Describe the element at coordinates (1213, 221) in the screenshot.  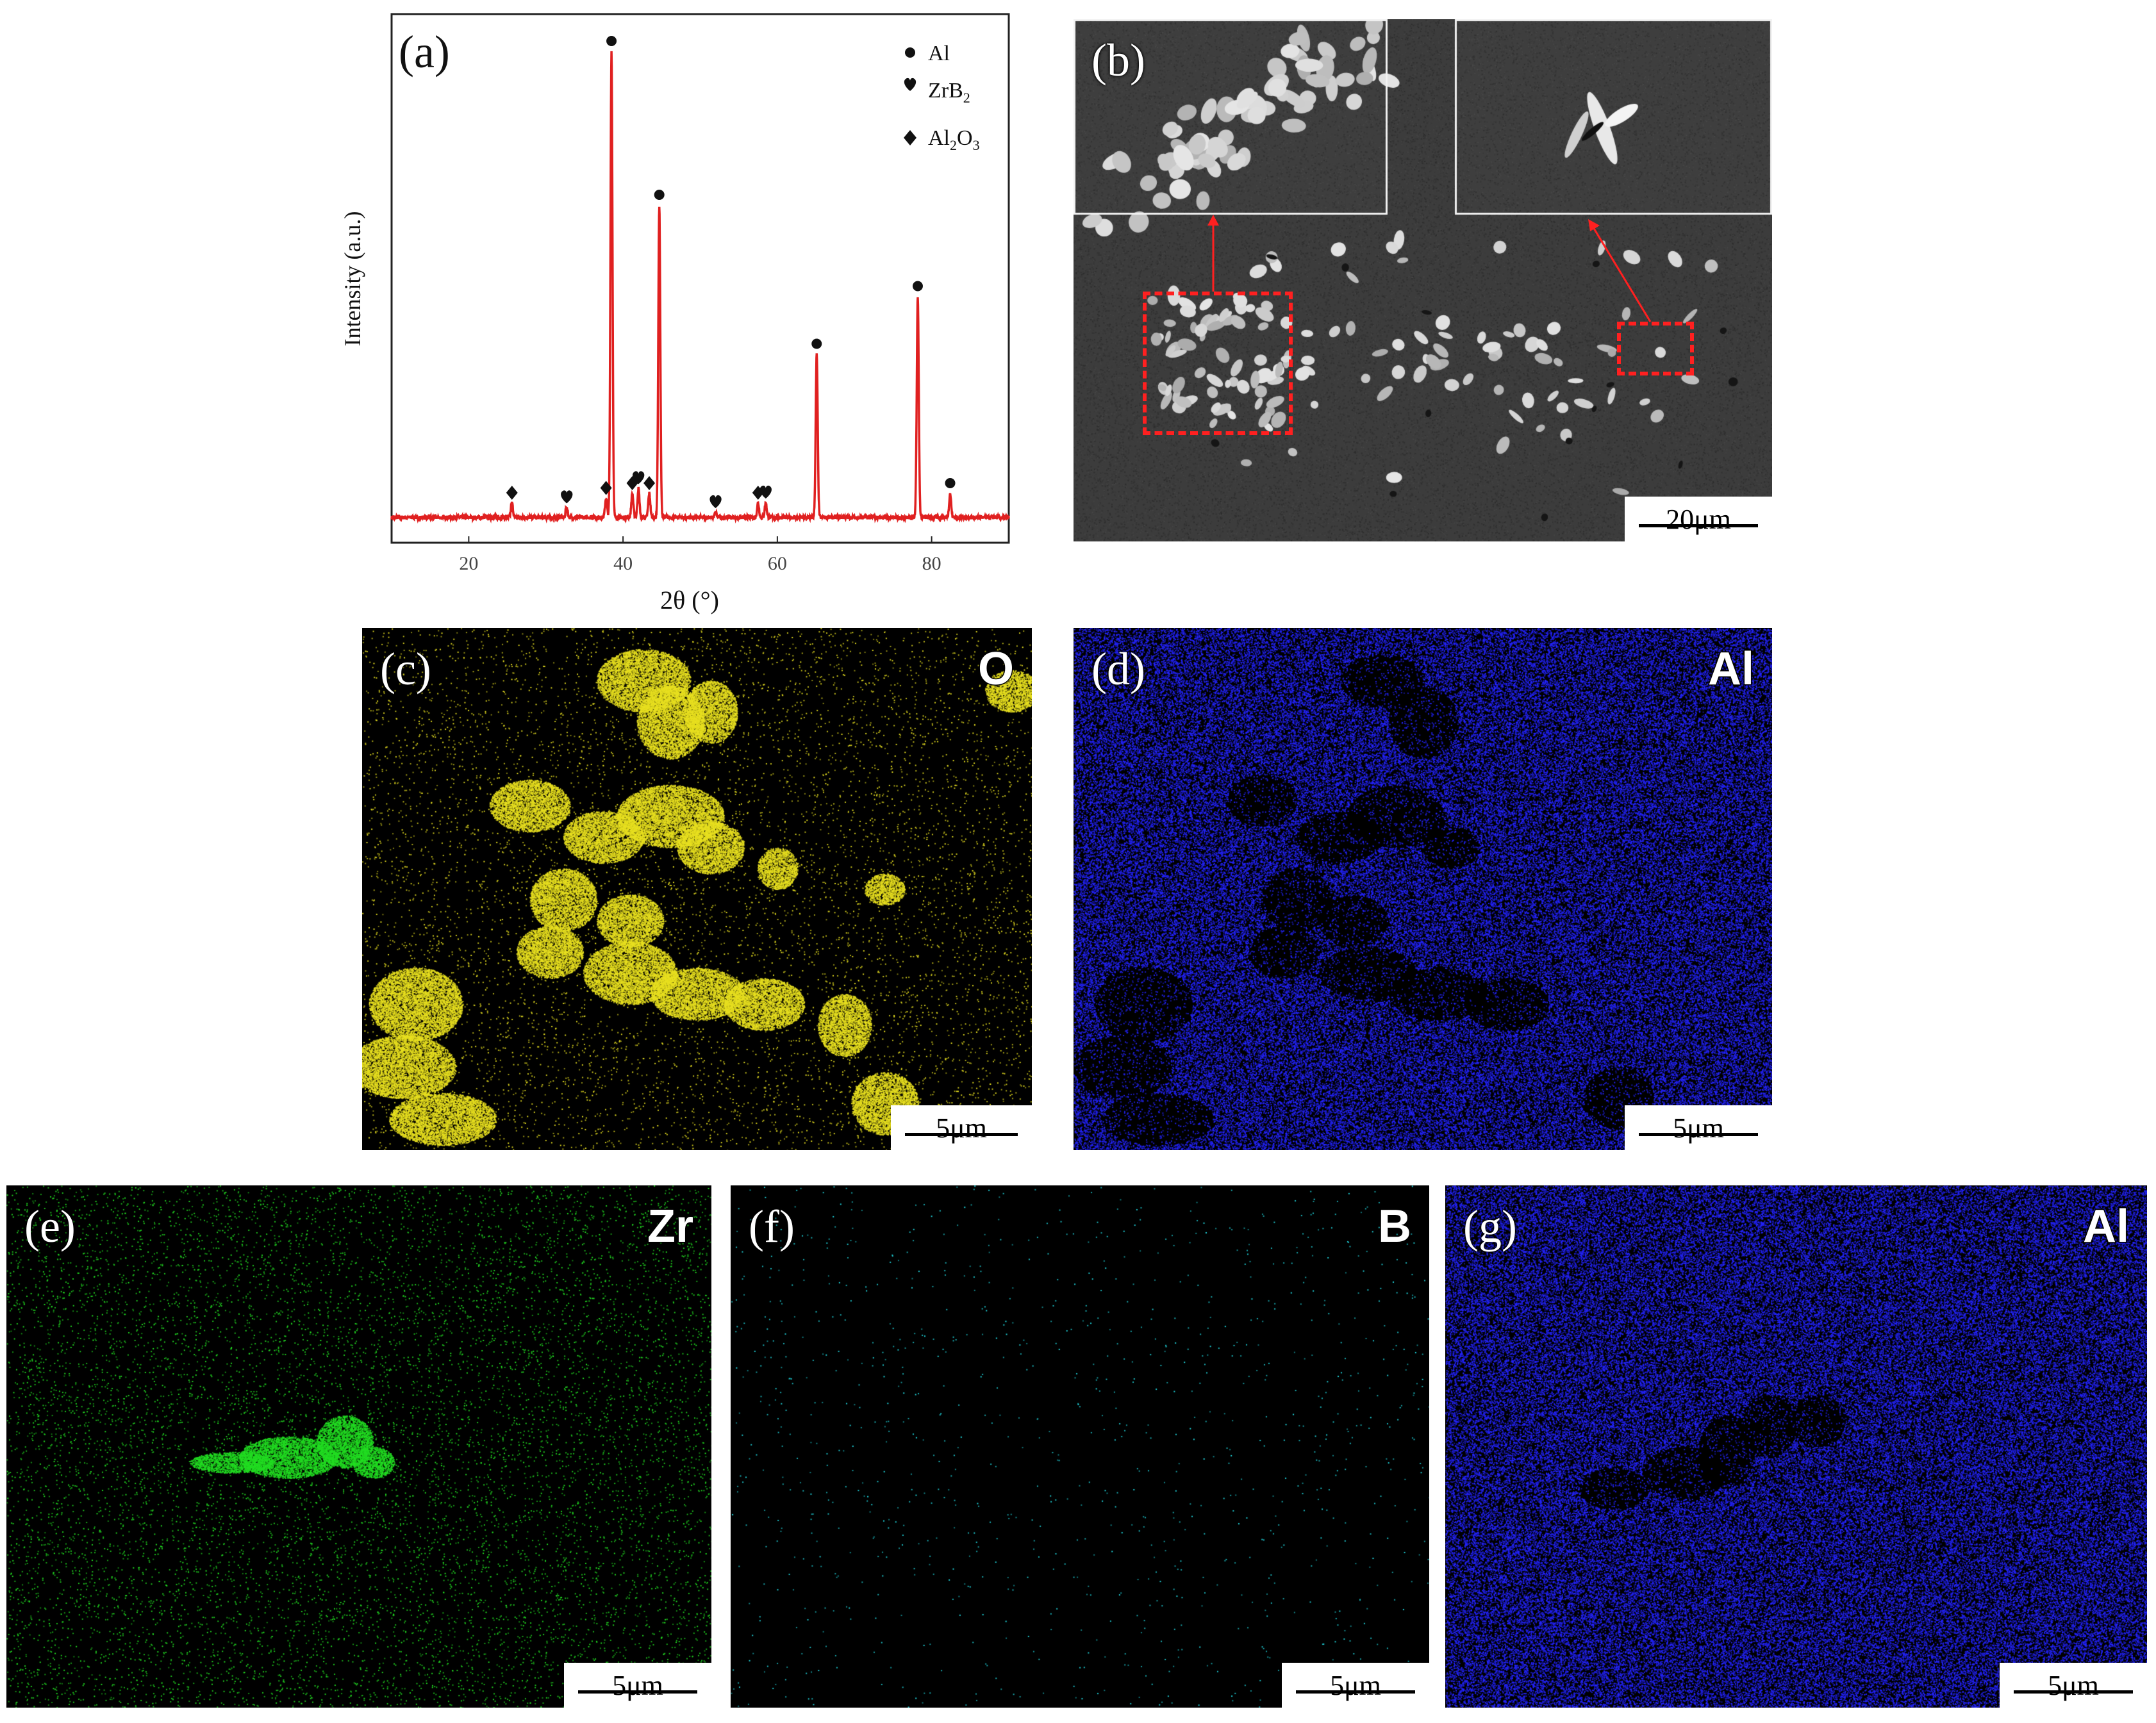
I see `arrow-head-left` at that location.